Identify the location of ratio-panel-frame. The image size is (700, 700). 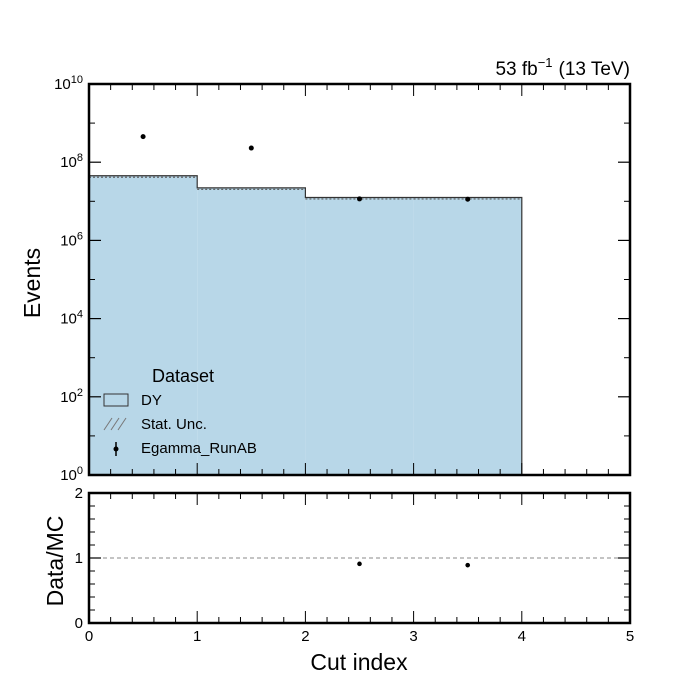
(359, 558).